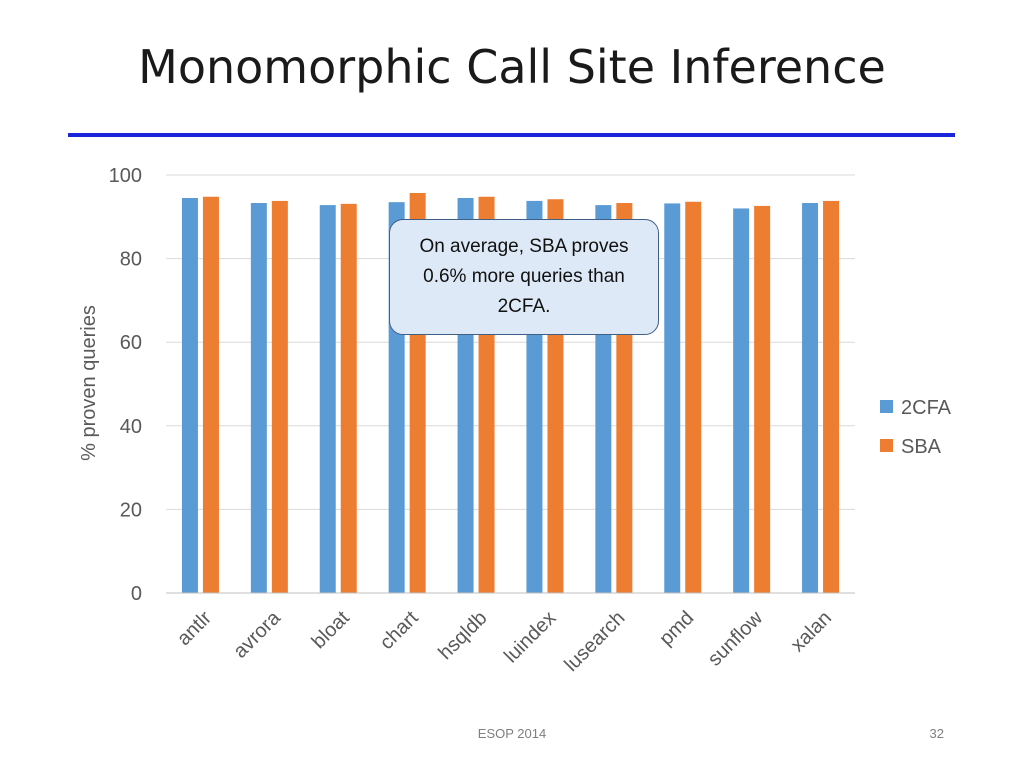 Image resolution: width=1024 pixels, height=768 pixels. I want to click on x-tick-label: luindex, so click(530, 637).